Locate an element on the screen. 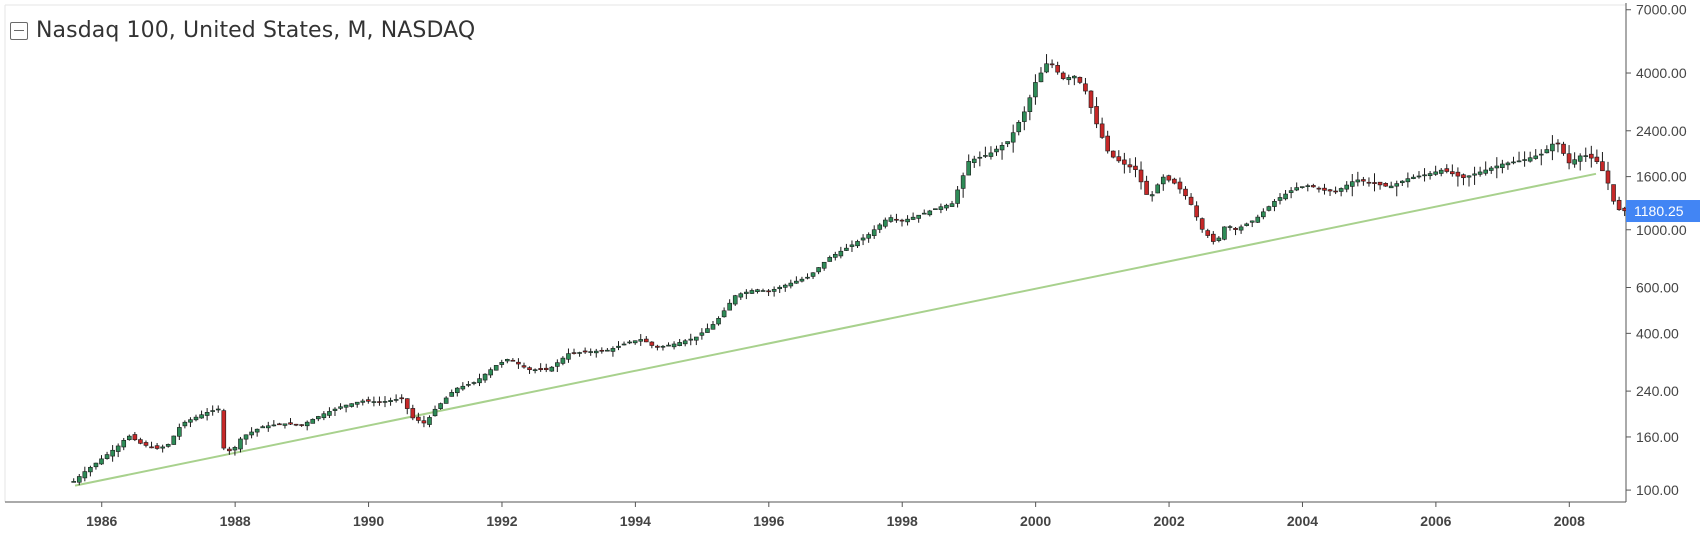  x-tick-label: 1988 is located at coordinates (235, 521).